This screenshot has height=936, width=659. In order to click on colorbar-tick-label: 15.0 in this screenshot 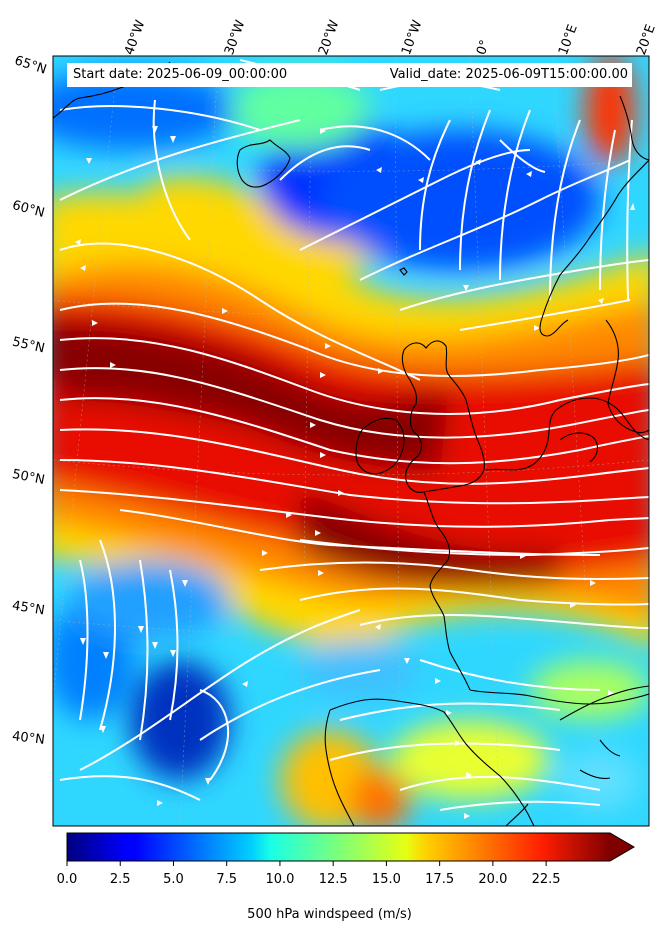, I will do `click(386, 879)`.